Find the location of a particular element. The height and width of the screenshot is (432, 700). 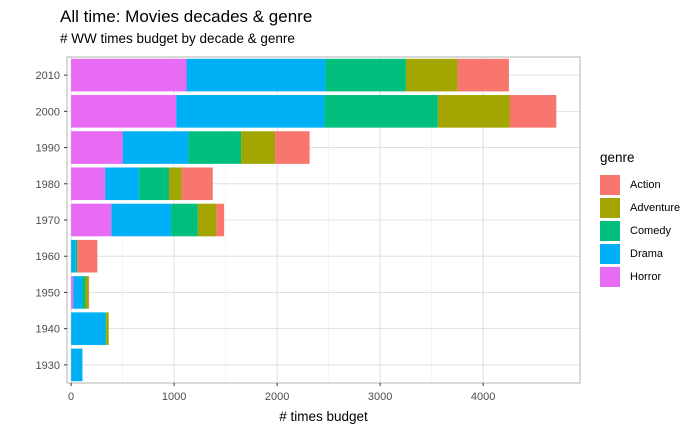

legend-item-comedy: Comedy is located at coordinates (640, 230).